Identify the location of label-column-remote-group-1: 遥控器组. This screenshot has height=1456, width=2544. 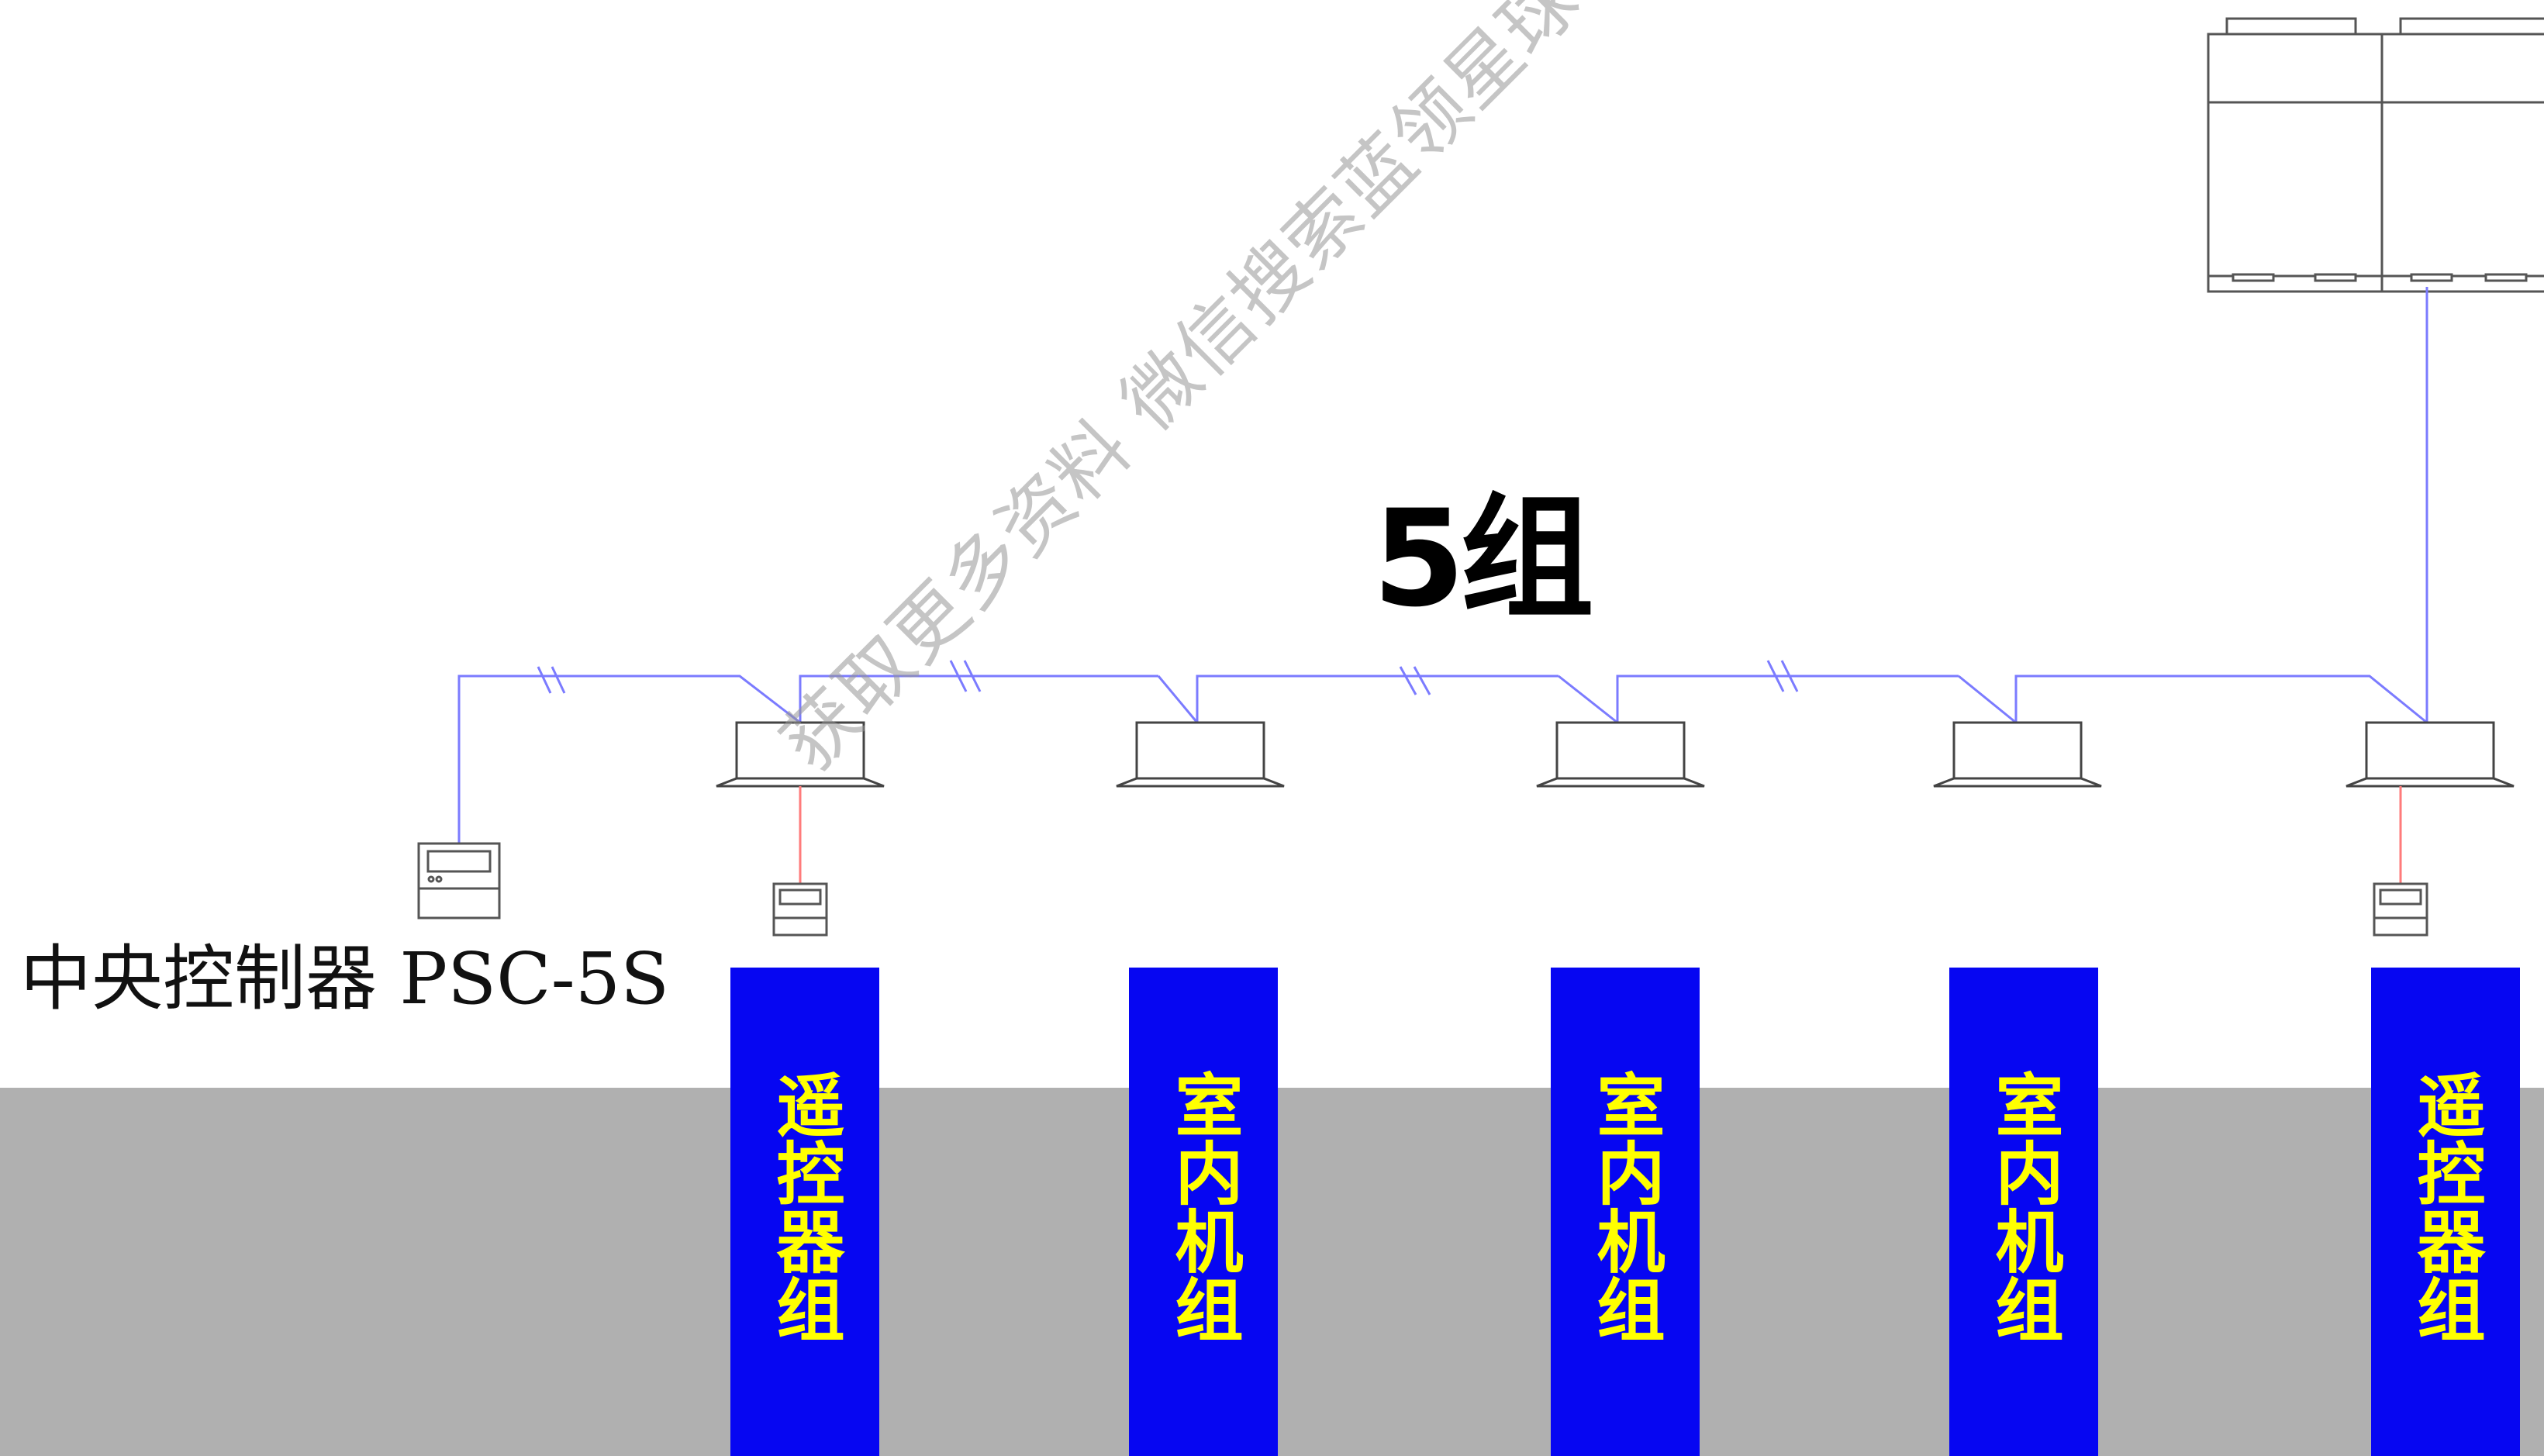
(804, 1212).